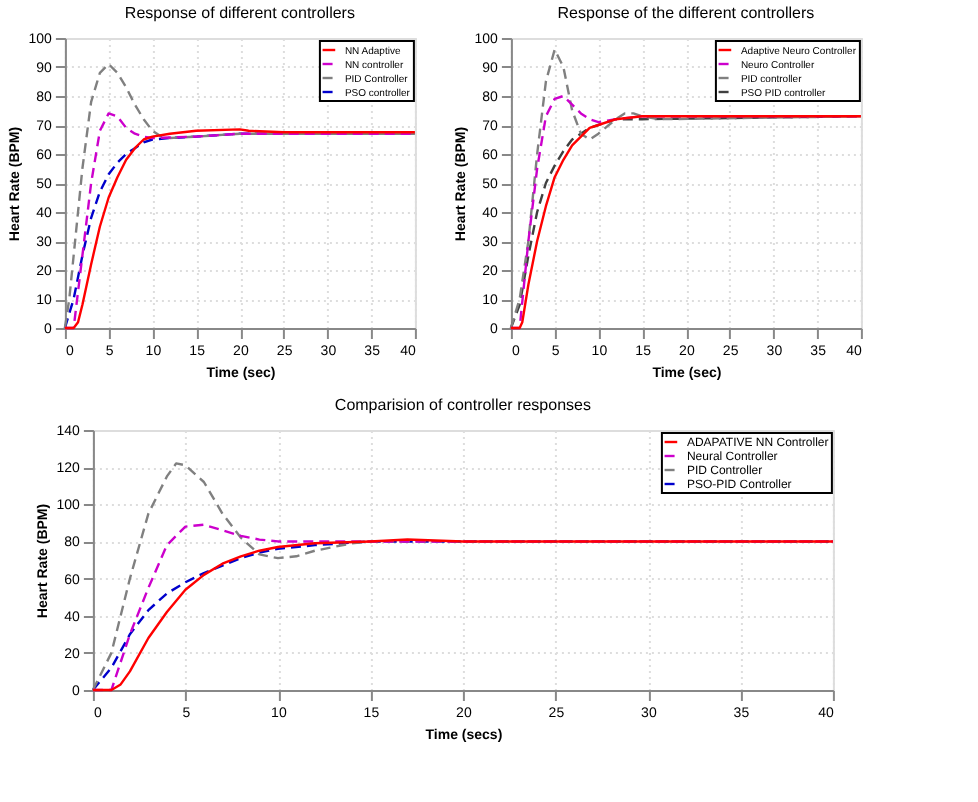 The image size is (978, 802). Describe the element at coordinates (462, 405) in the screenshot. I see `chart-title: Comparision of controller responses` at that location.